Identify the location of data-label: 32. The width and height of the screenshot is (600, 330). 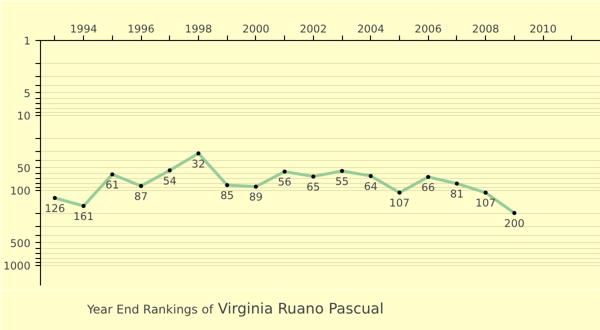
(199, 163).